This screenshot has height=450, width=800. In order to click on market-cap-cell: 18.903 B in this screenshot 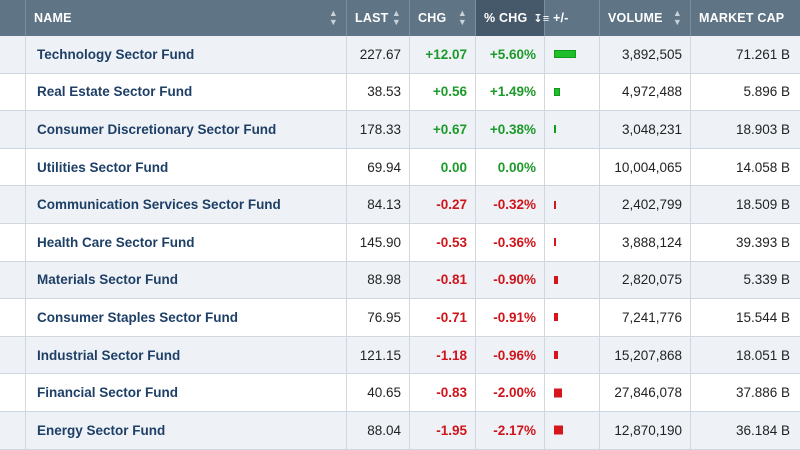, I will do `click(762, 129)`.